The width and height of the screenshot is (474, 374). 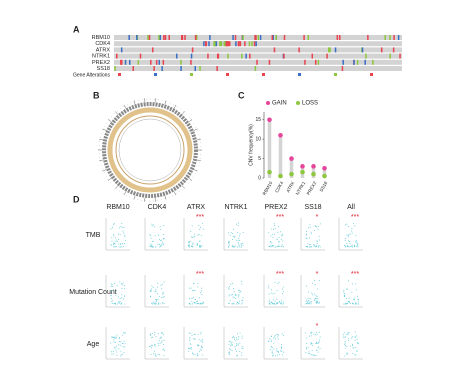 What do you see at coordinates (125, 193) in the screenshot?
I see `circos-tick` at bounding box center [125, 193].